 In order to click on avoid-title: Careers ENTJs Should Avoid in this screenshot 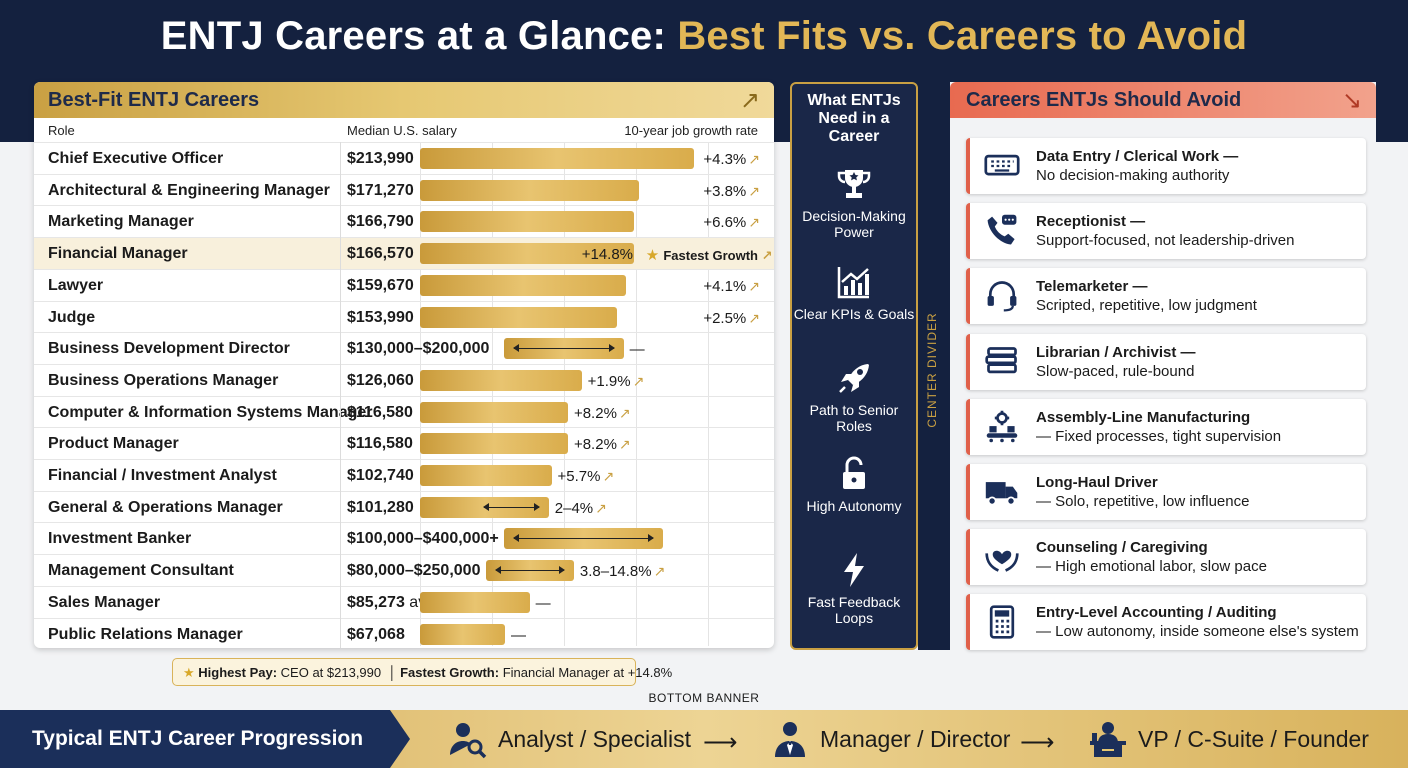, I will do `click(1104, 100)`.